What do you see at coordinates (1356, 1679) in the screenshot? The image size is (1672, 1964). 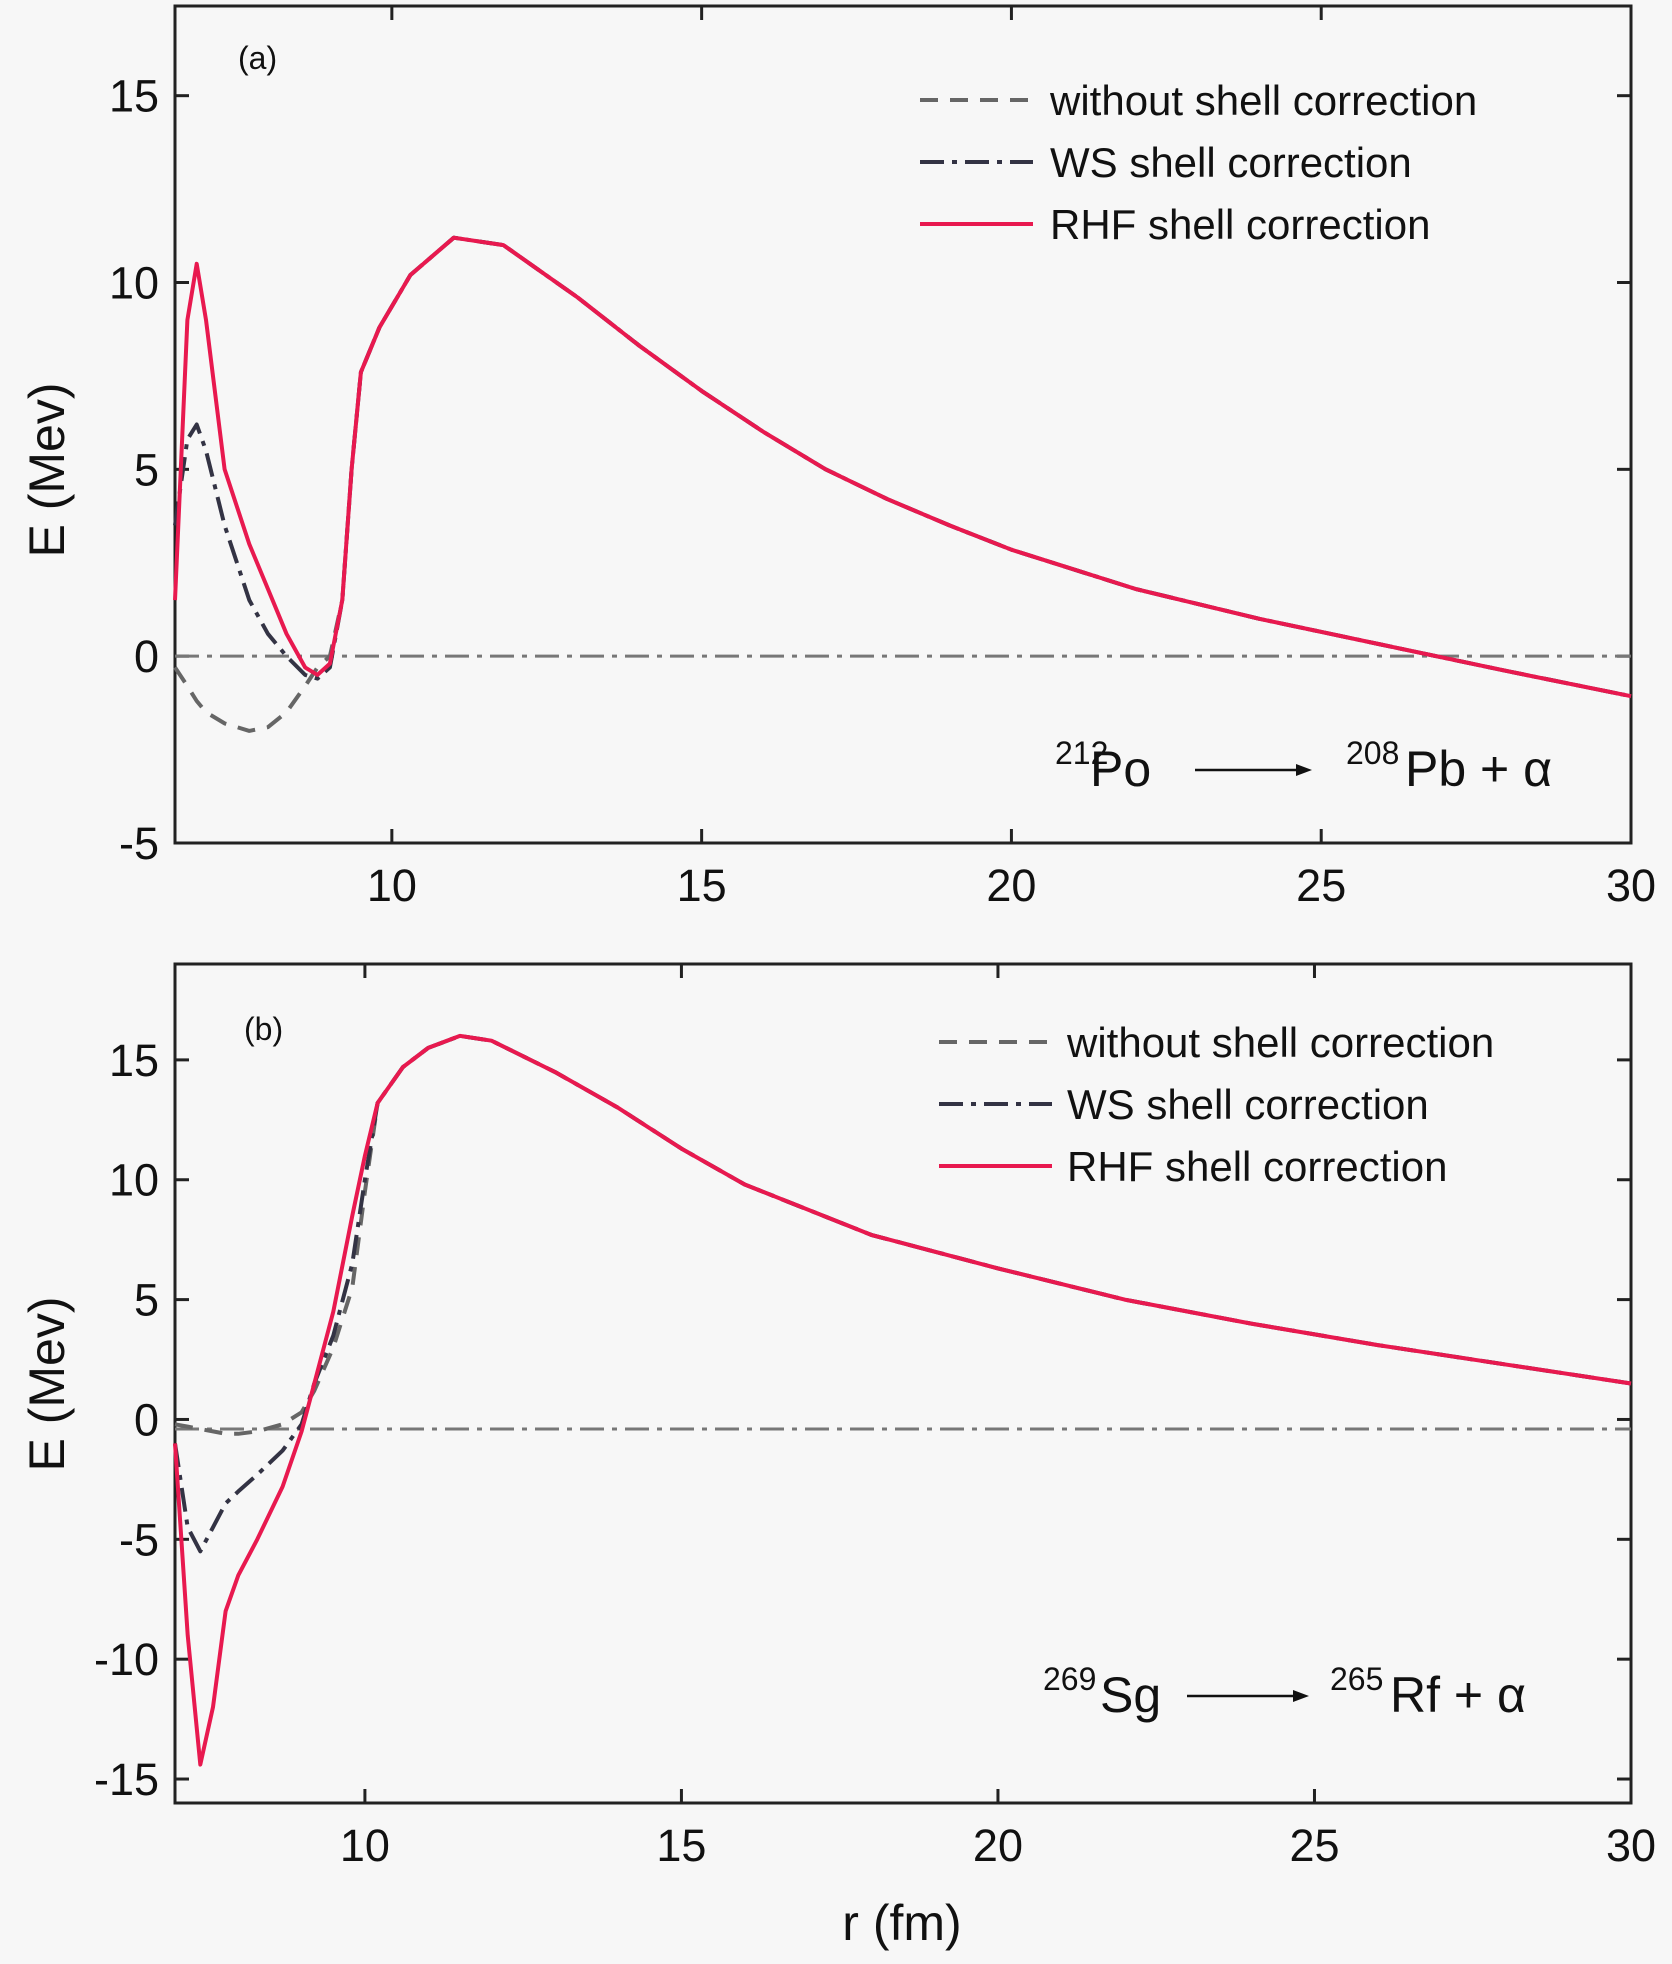 I see `daughter-mass: 265` at bounding box center [1356, 1679].